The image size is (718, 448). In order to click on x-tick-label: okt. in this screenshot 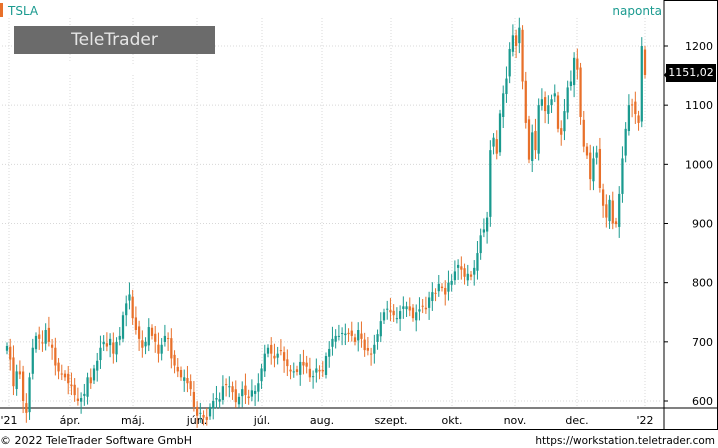, I will do `click(452, 420)`.